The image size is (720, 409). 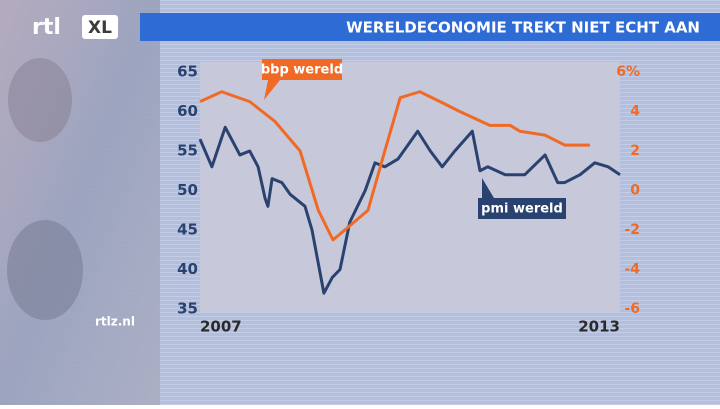 I want to click on logo: rtl, so click(x=46, y=27).